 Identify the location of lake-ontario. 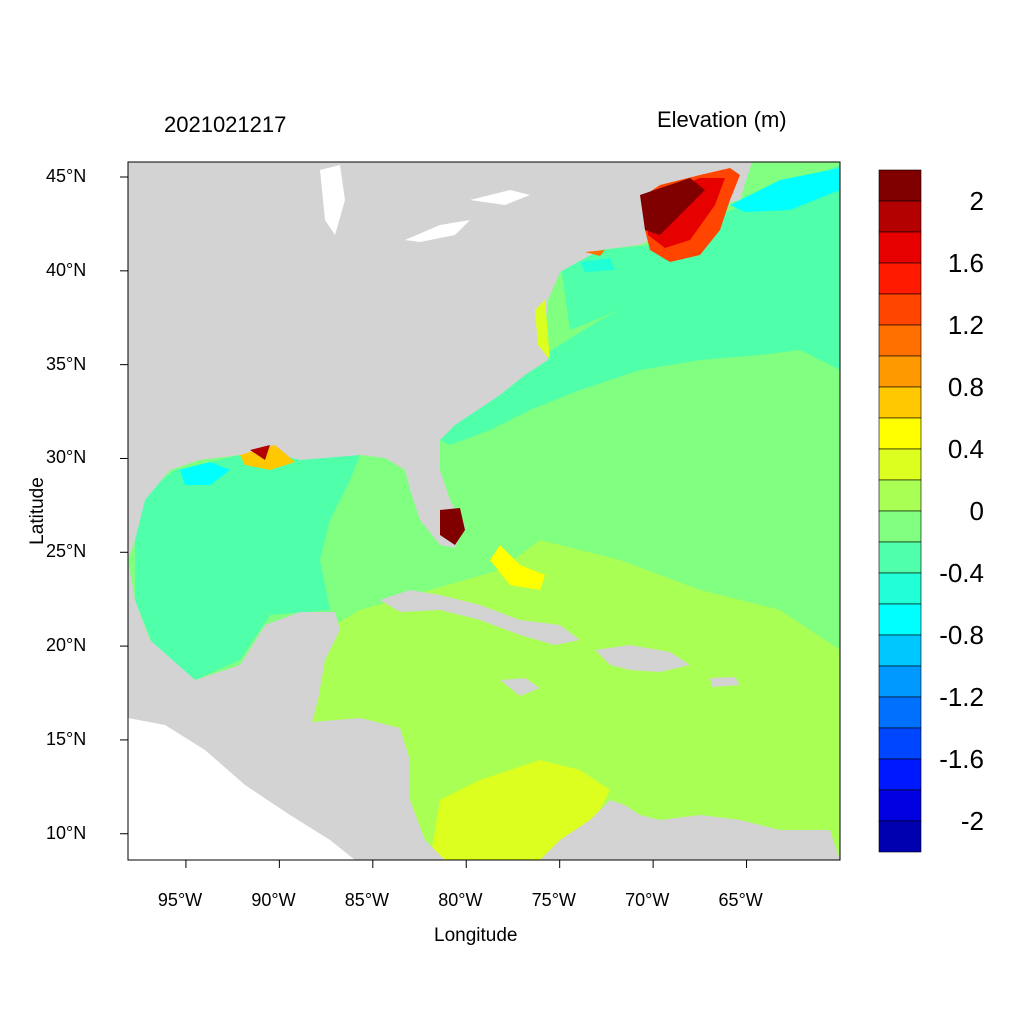
(500, 197).